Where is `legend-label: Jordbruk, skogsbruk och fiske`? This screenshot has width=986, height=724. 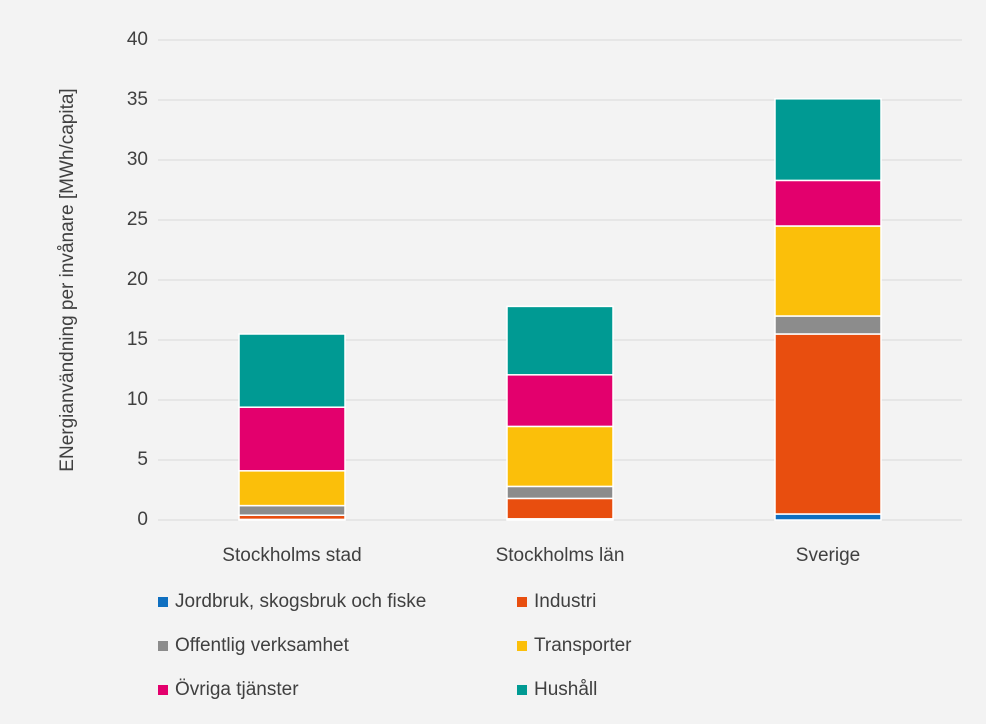 legend-label: Jordbruk, skogsbruk och fiske is located at coordinates (300, 601).